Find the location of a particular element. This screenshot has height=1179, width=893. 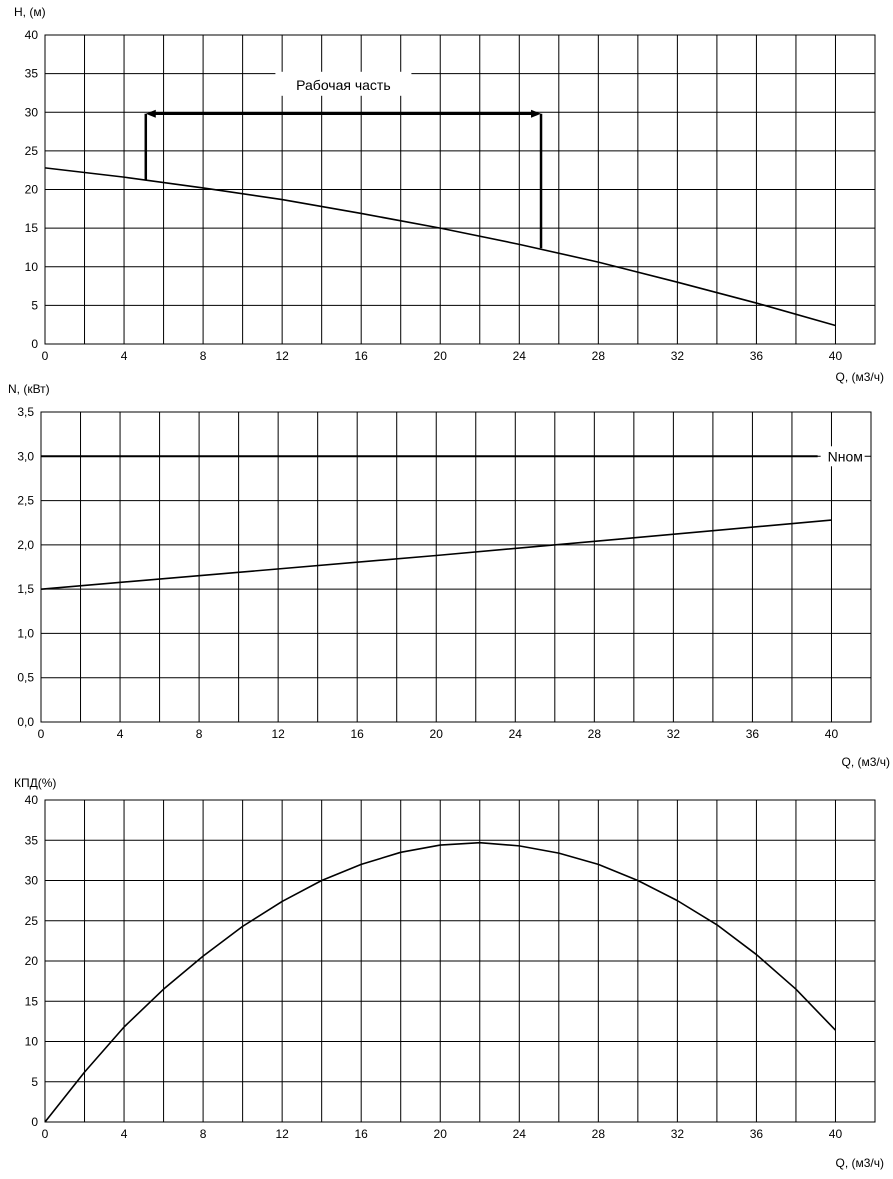

power-x-tick-label: 8 is located at coordinates (199, 734).